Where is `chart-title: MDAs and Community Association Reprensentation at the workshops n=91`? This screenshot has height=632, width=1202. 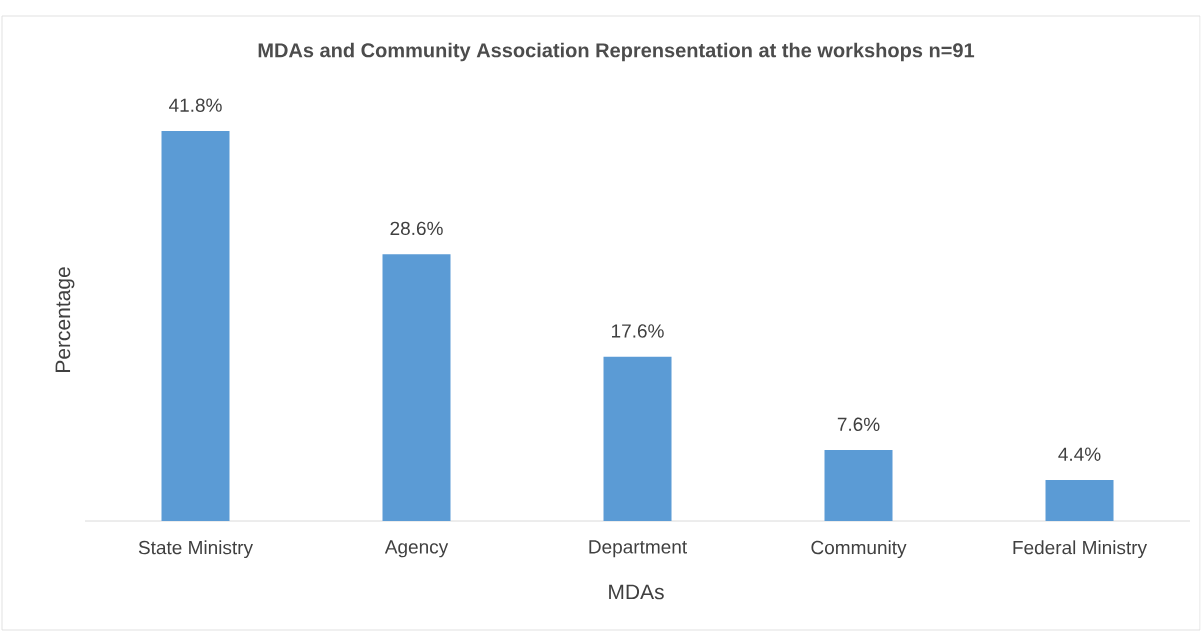 chart-title: MDAs and Community Association Reprensentation at the workshops n=91 is located at coordinates (616, 52).